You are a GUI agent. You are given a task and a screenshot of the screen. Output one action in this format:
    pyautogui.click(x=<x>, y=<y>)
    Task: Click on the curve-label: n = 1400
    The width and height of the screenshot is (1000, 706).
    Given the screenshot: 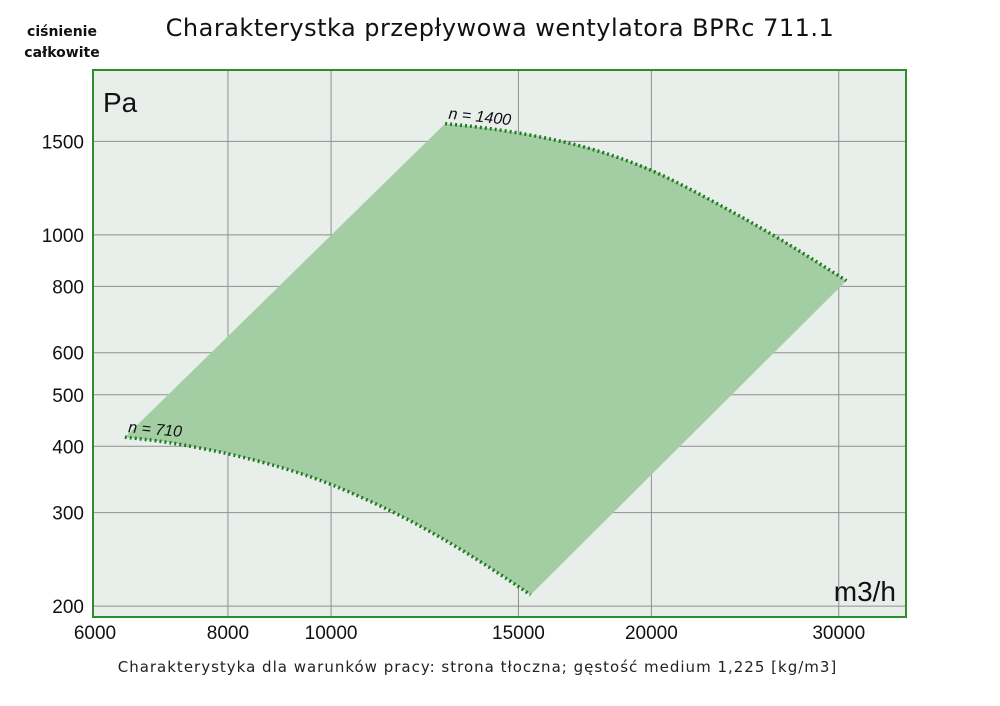 What is the action you would take?
    pyautogui.click(x=480, y=117)
    